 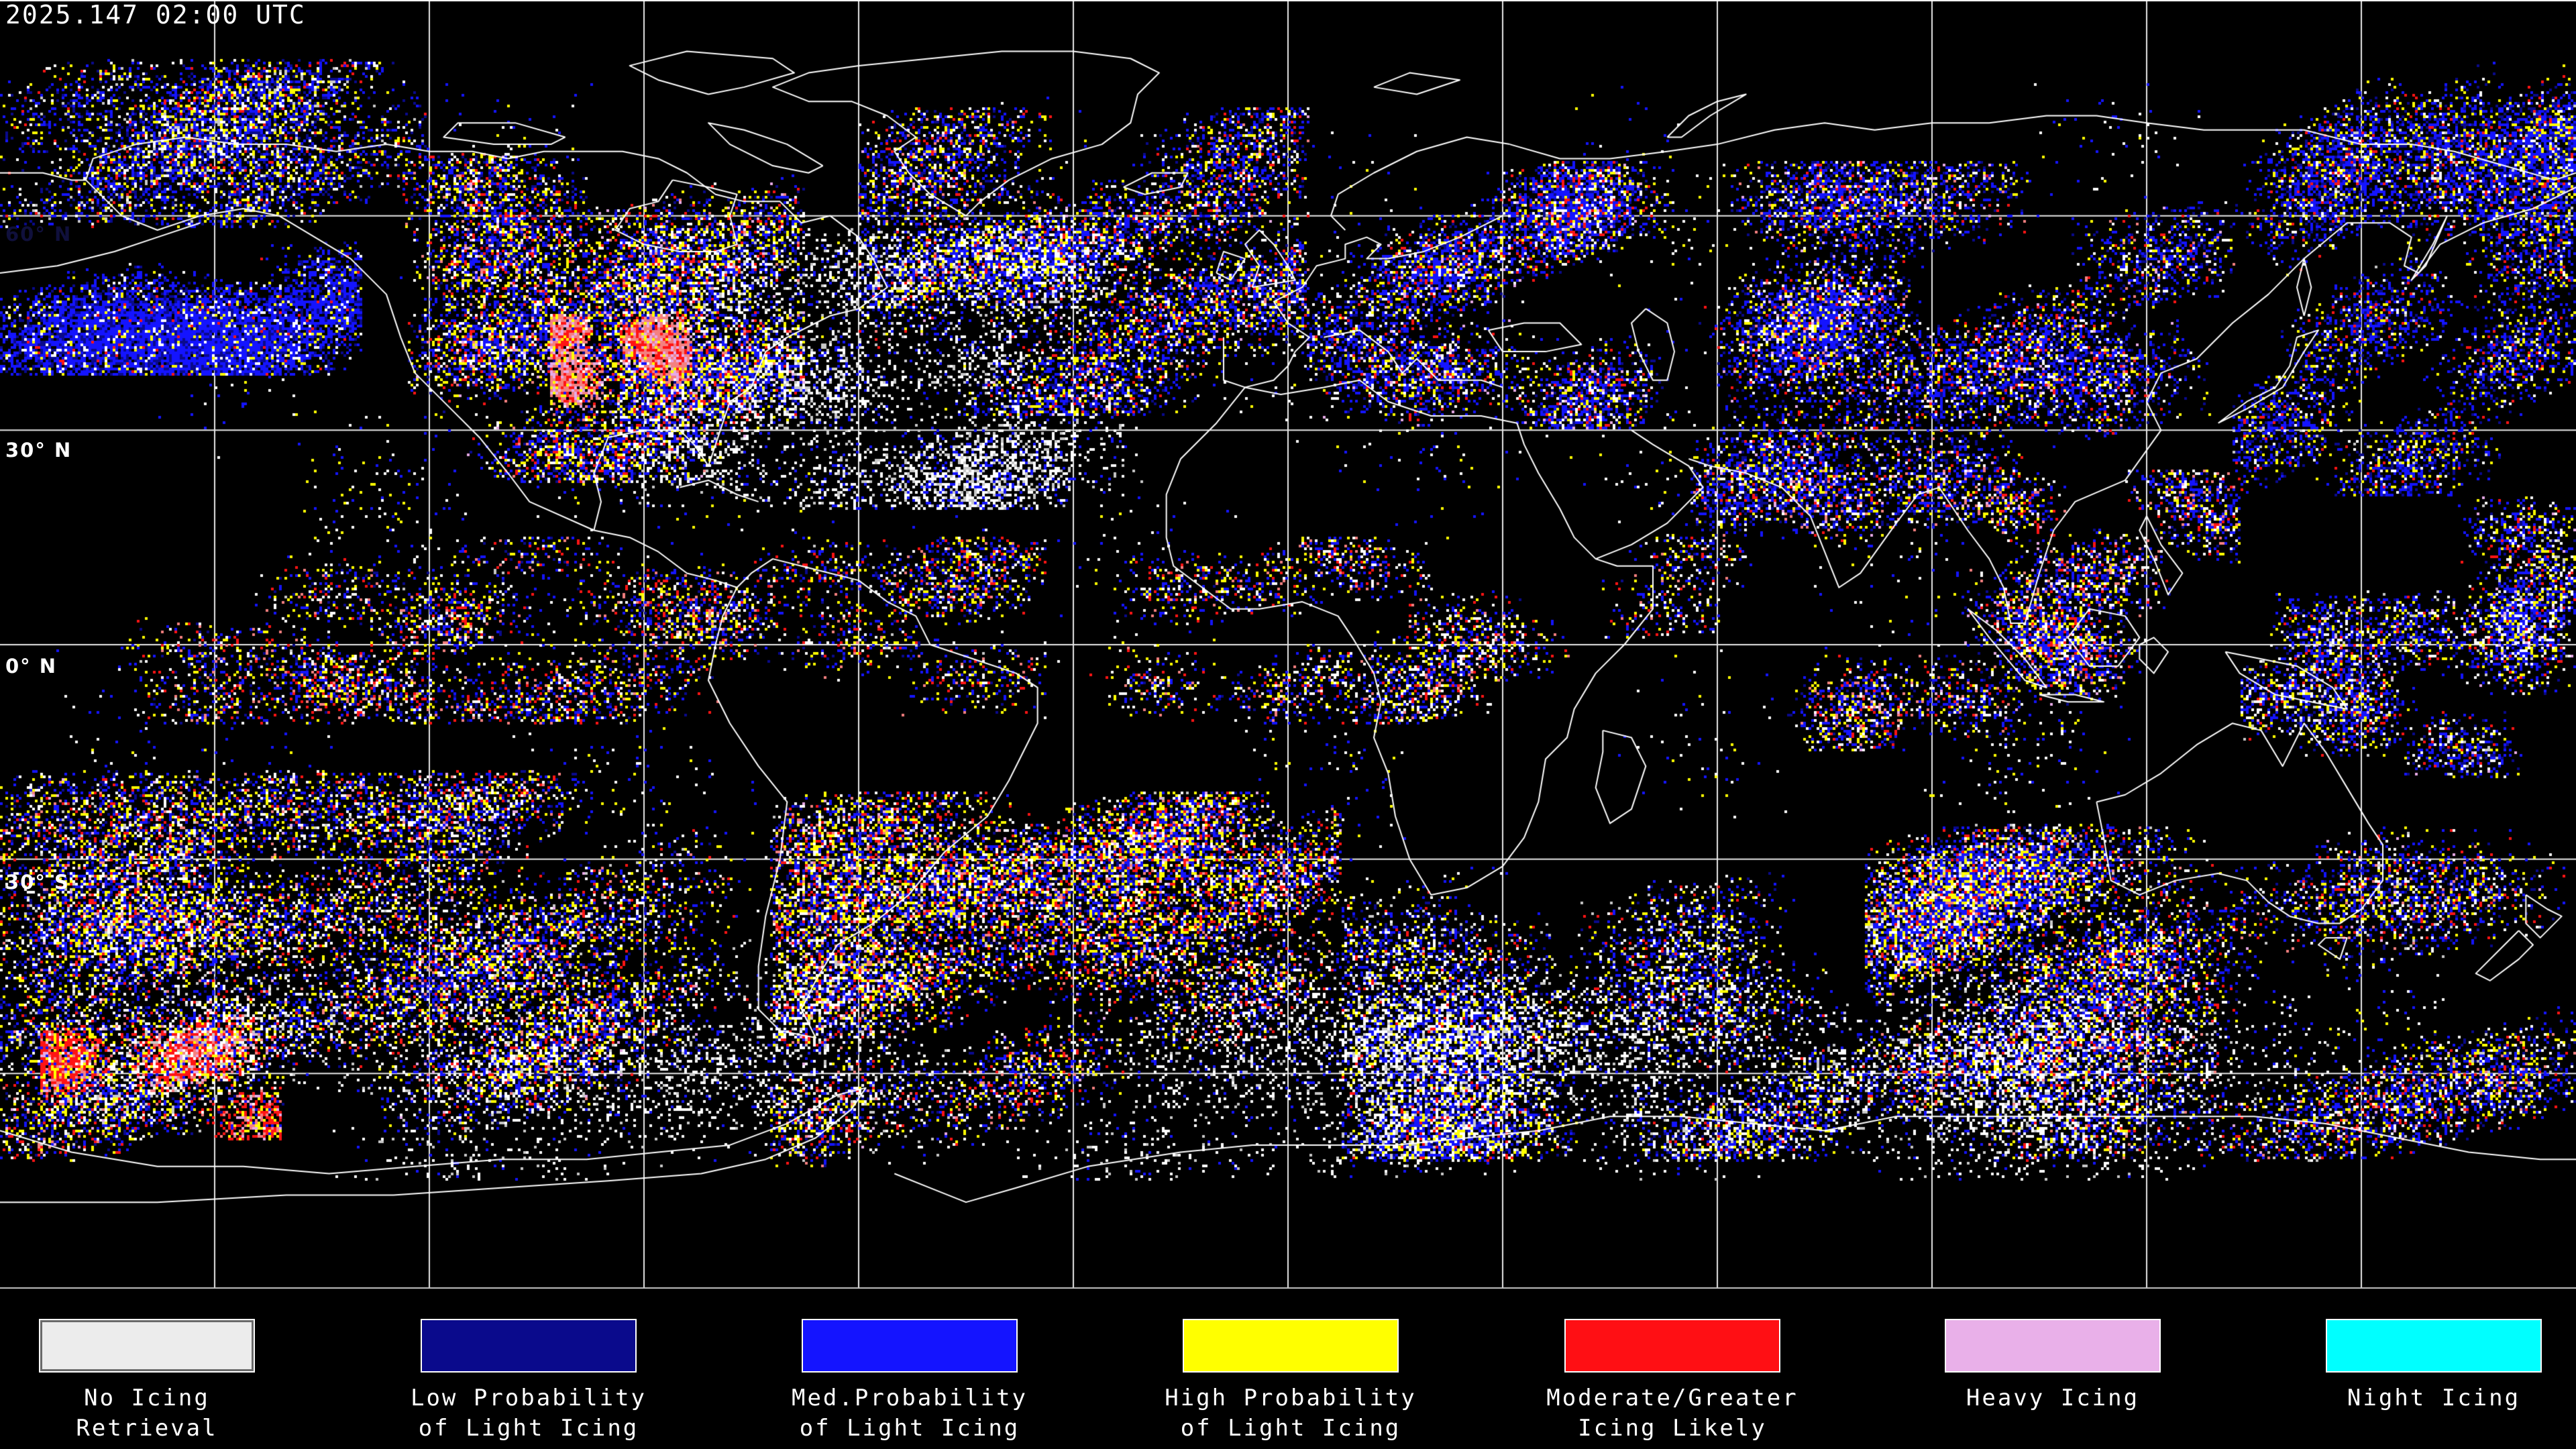 I want to click on latitude-label: 60° N, so click(x=38, y=234).